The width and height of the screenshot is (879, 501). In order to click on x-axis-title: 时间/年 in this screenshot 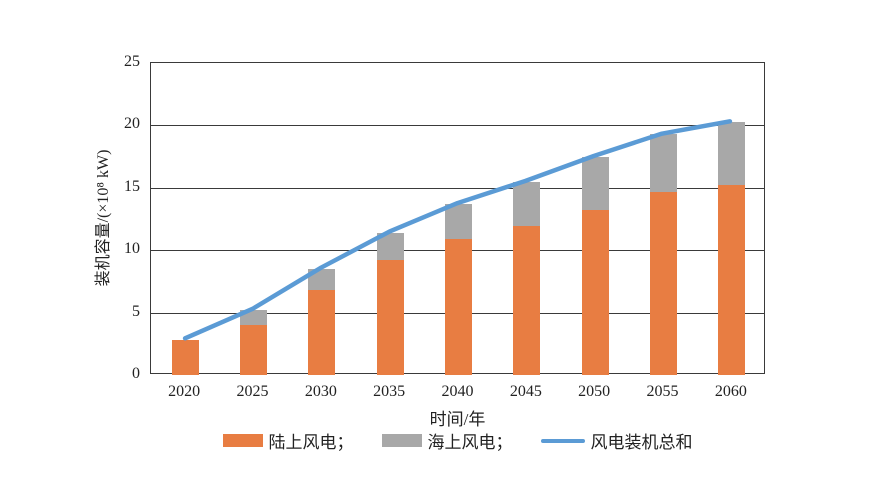, I will do `click(457, 419)`.